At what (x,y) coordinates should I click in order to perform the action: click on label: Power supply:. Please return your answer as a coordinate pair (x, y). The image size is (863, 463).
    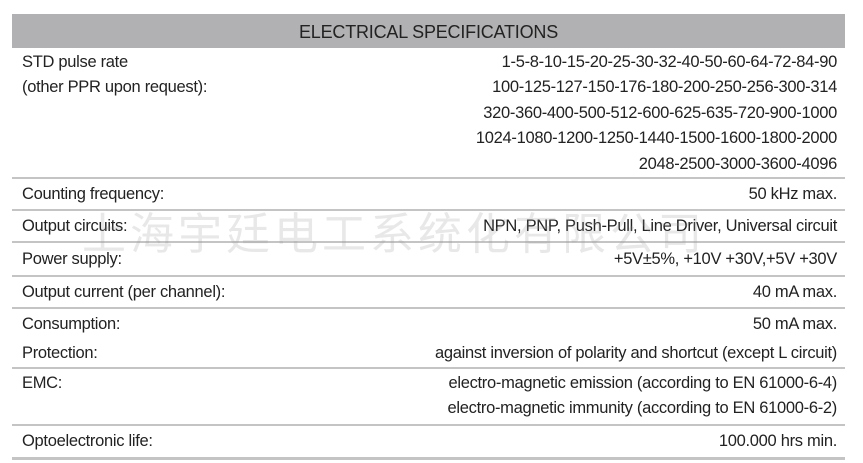
    Looking at the image, I should click on (72, 258).